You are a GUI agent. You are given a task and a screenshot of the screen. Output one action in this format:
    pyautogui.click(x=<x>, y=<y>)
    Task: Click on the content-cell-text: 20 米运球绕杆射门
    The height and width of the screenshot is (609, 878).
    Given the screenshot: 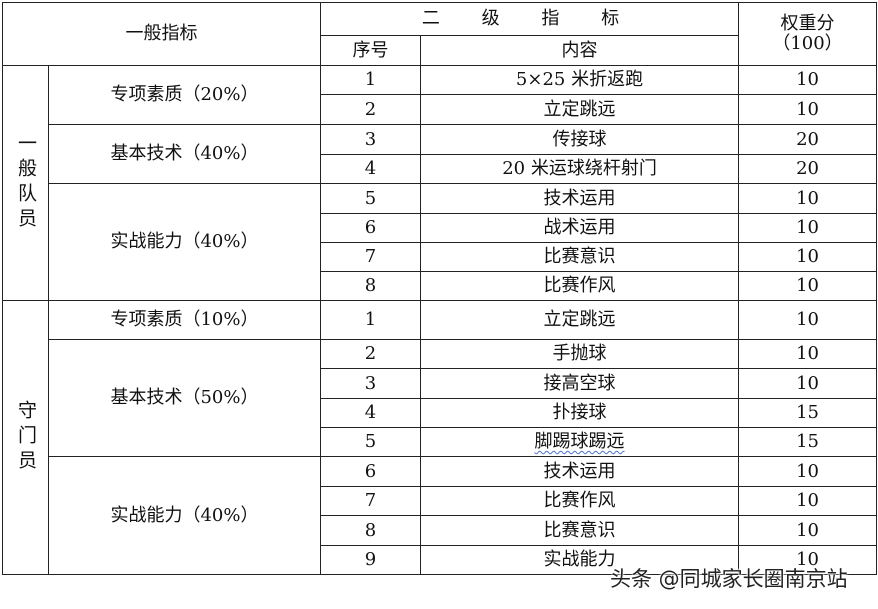 What is the action you would take?
    pyautogui.click(x=579, y=169)
    